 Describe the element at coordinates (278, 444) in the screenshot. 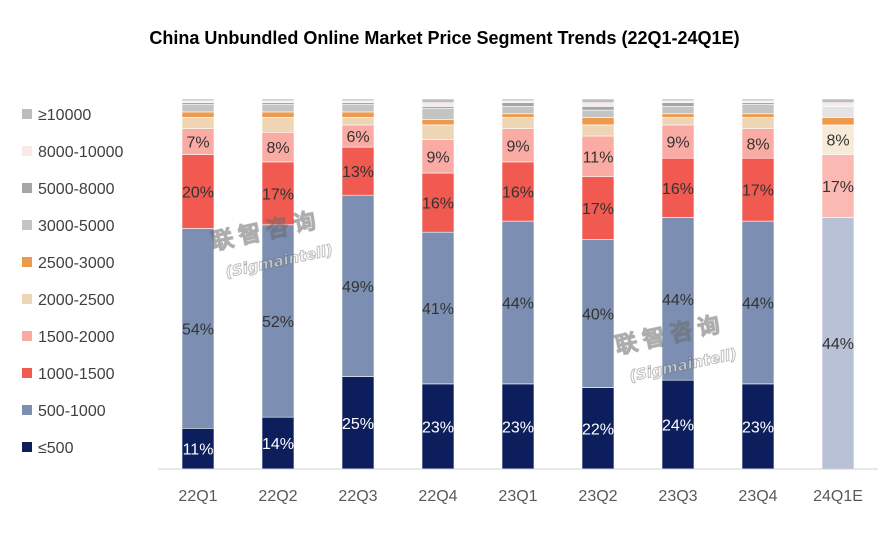

I see `data-label-22q2-le-500: 14%` at that location.